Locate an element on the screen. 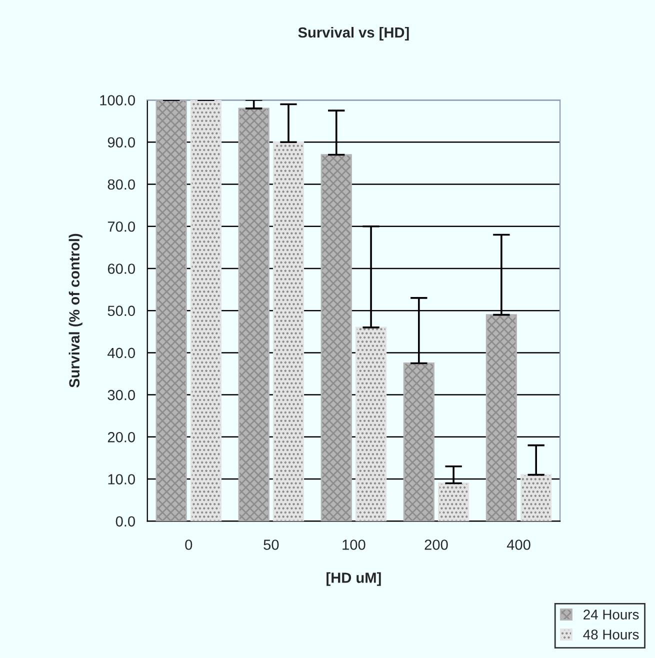 The image size is (655, 658). y-tick-label: 50.0 is located at coordinates (121, 311).